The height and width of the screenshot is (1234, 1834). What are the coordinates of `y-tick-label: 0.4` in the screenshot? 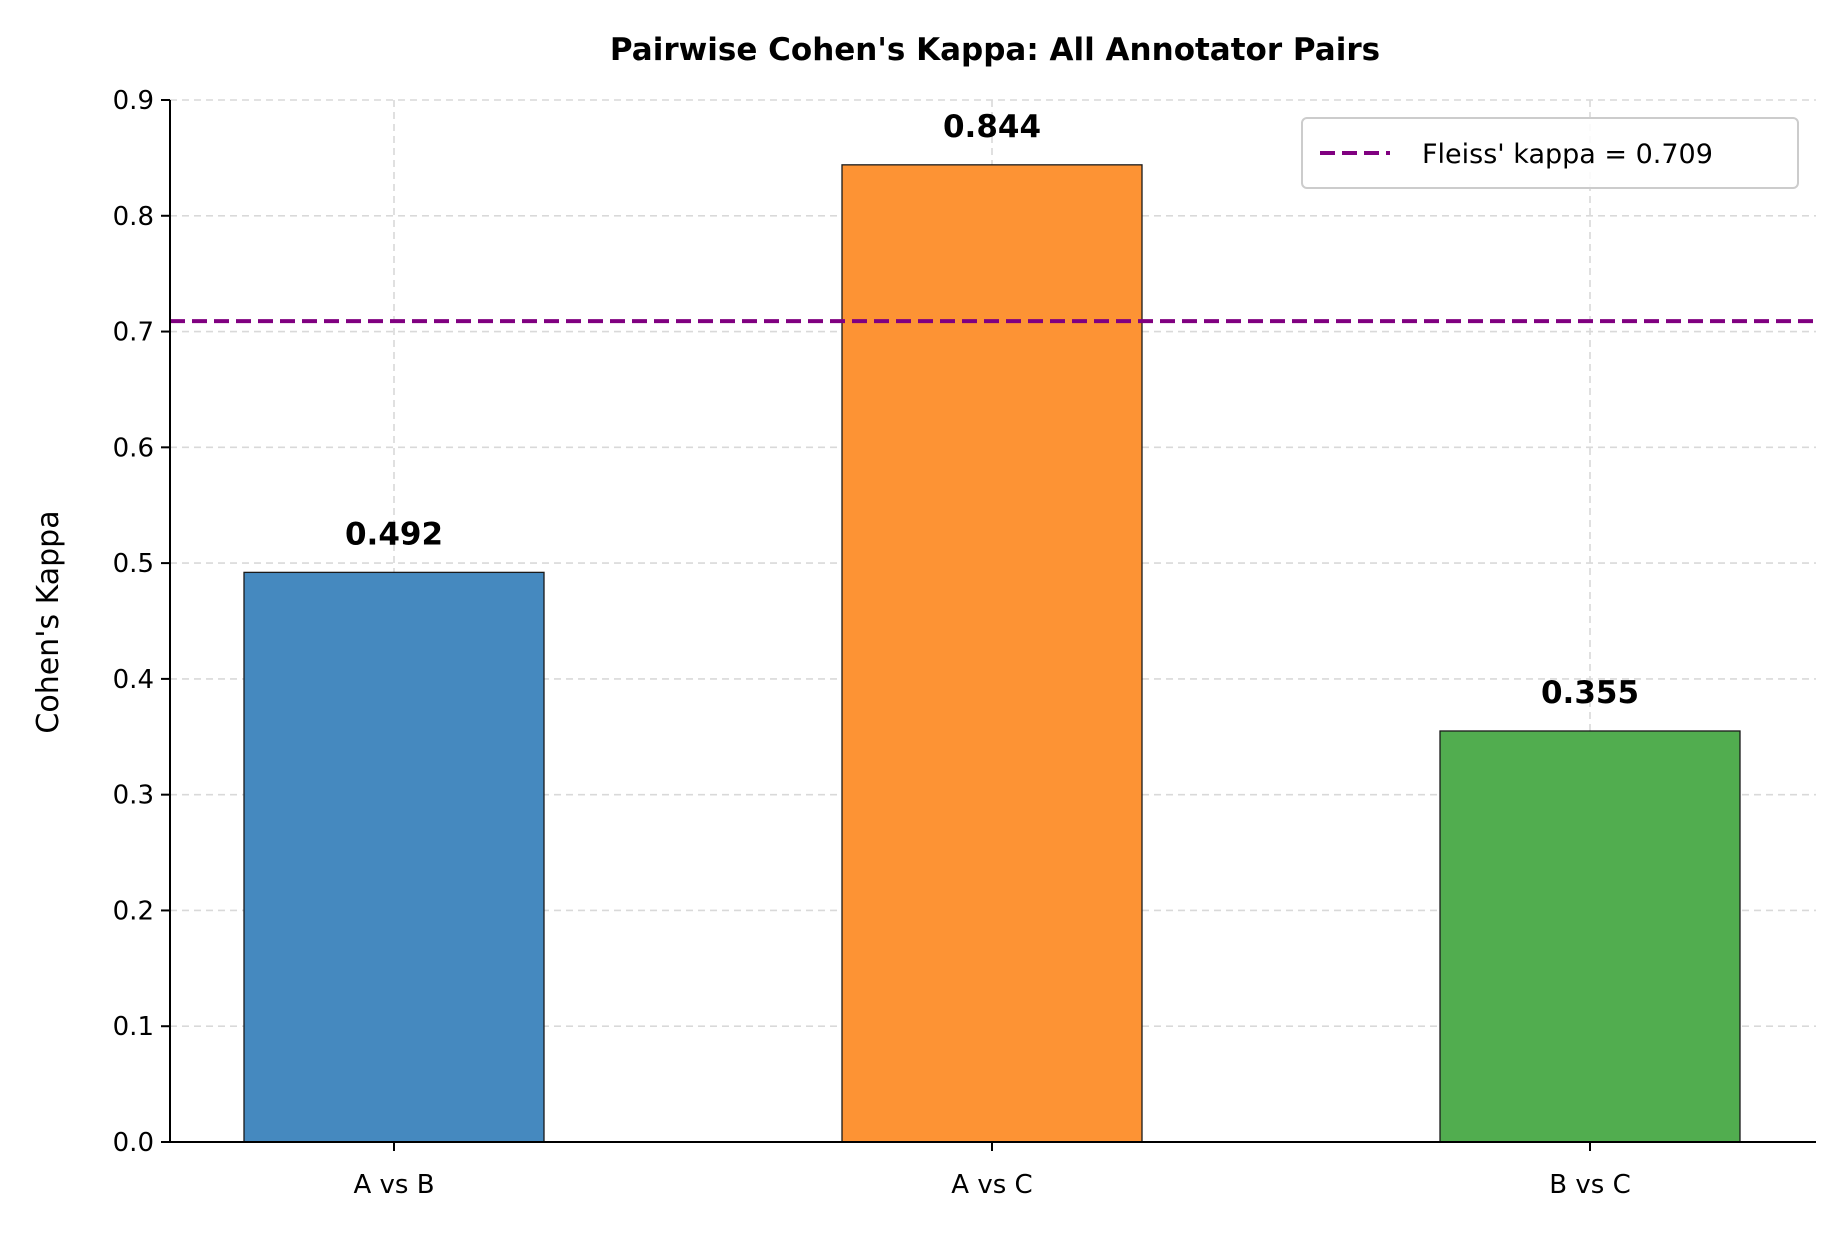 It's located at (133, 680).